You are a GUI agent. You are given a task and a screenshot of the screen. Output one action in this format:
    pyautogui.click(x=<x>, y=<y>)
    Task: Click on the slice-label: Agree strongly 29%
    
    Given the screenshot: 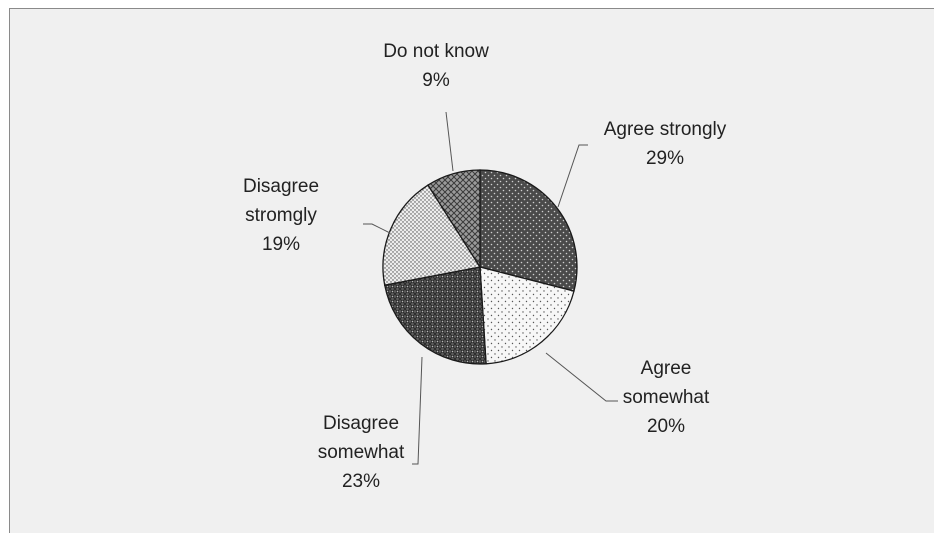 What is the action you would take?
    pyautogui.click(x=665, y=144)
    